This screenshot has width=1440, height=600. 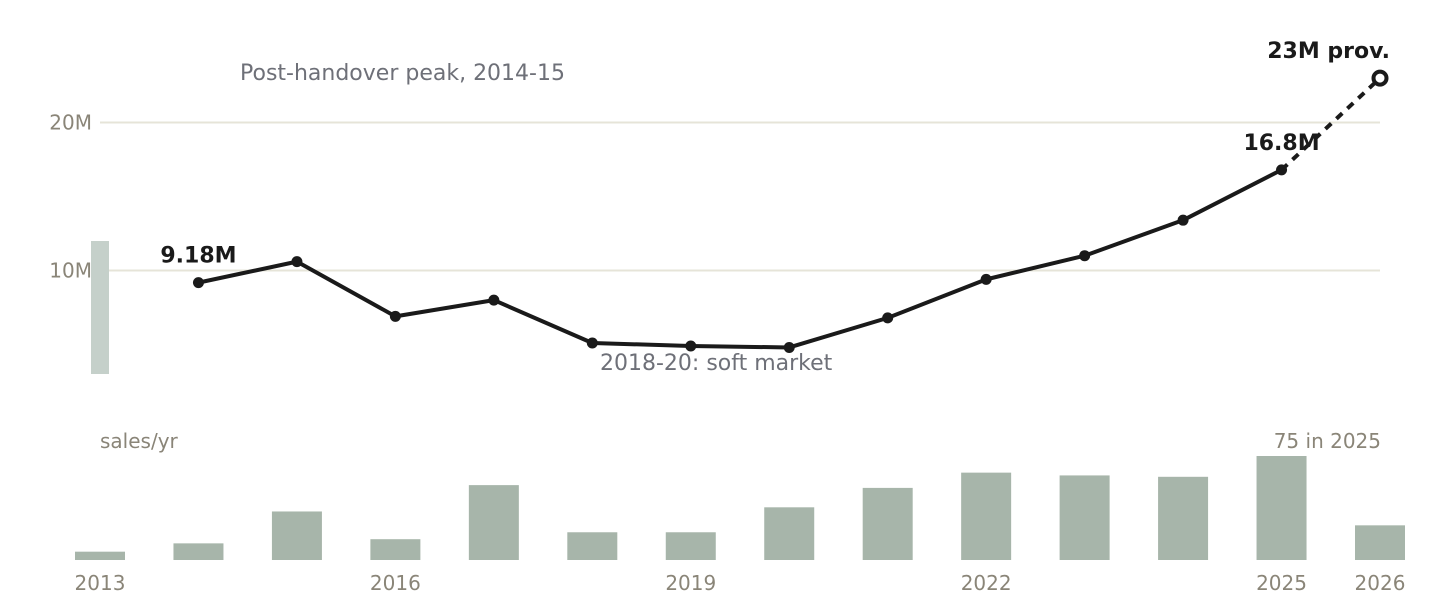 What do you see at coordinates (740, 583) in the screenshot?
I see `x-axis: 2013 2016 2019 2022 2025 2026` at bounding box center [740, 583].